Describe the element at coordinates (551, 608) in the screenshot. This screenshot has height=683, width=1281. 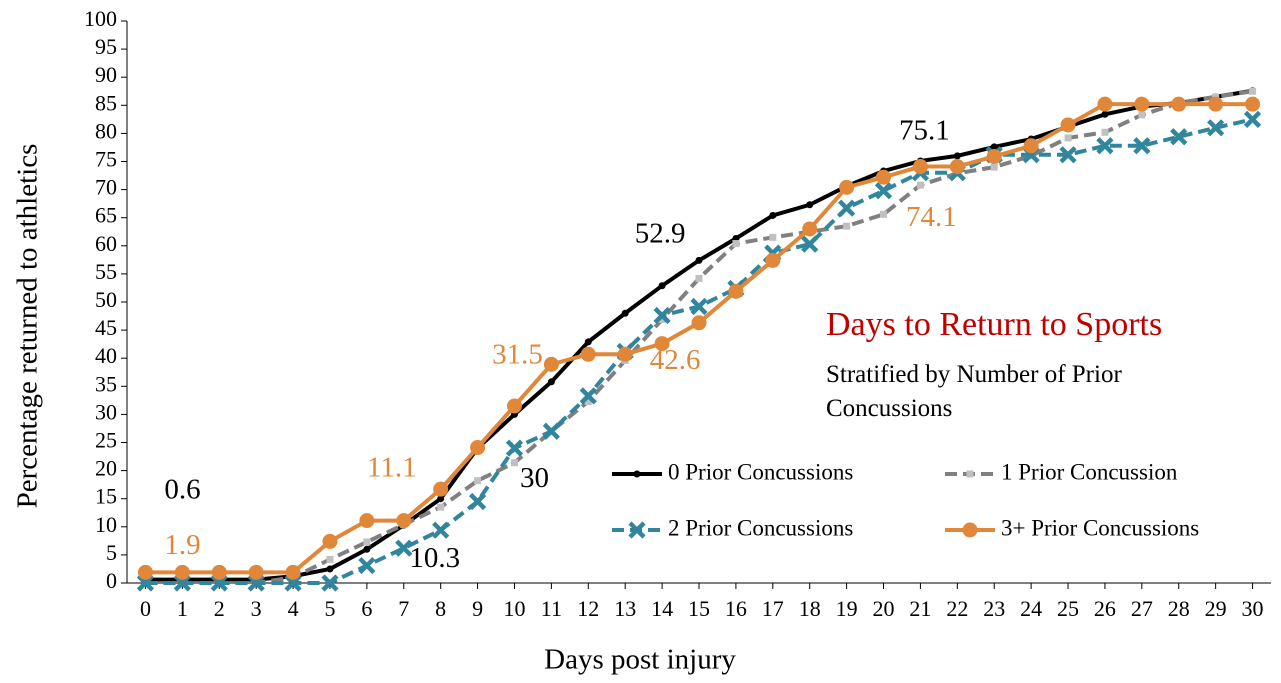
I see `x-tick-label: 11` at that location.